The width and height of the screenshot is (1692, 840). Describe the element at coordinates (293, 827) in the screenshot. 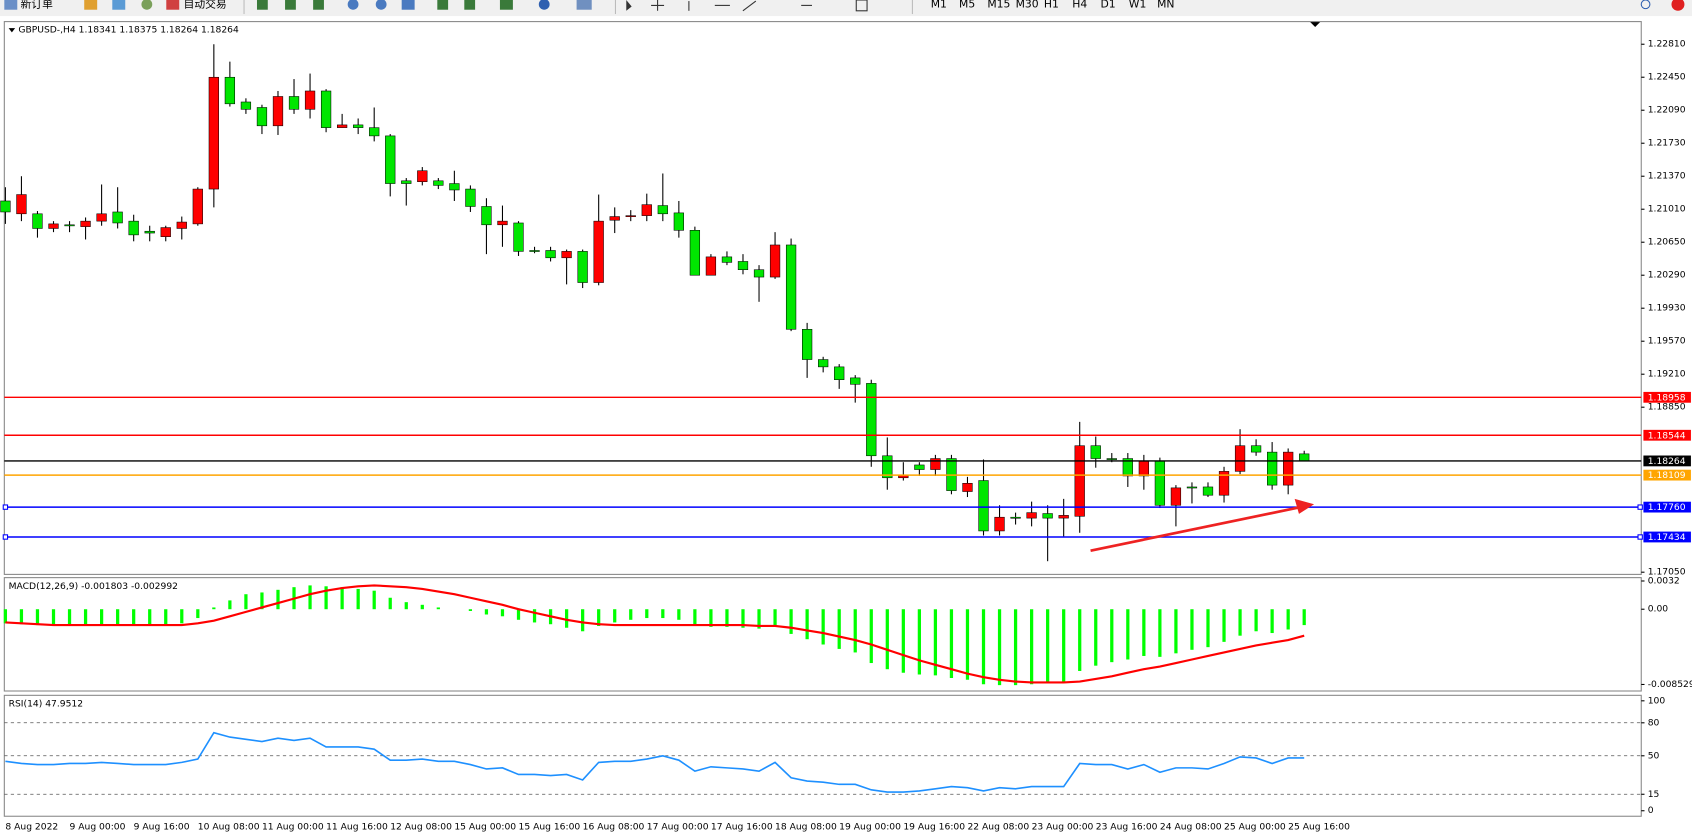

I see `x-tick-label: 11 Aug 00:00` at that location.